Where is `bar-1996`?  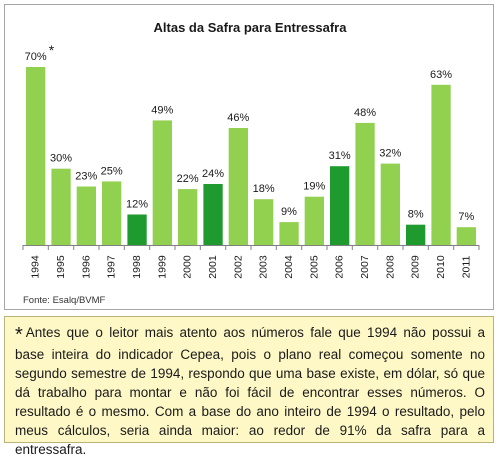 bar-1996 is located at coordinates (86, 215).